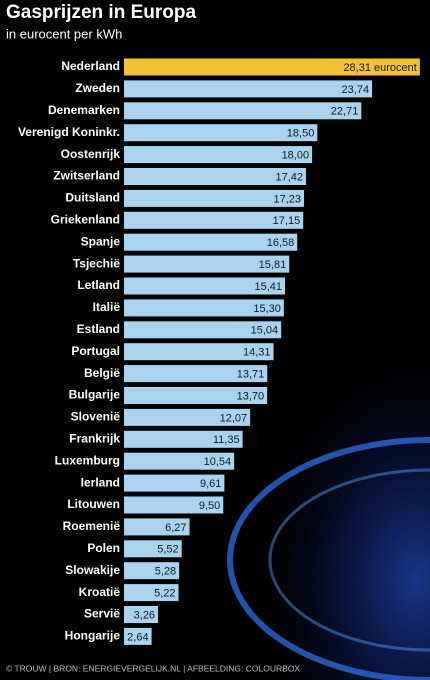 This screenshot has width=430, height=680. I want to click on value-label: 13,71, so click(251, 375).